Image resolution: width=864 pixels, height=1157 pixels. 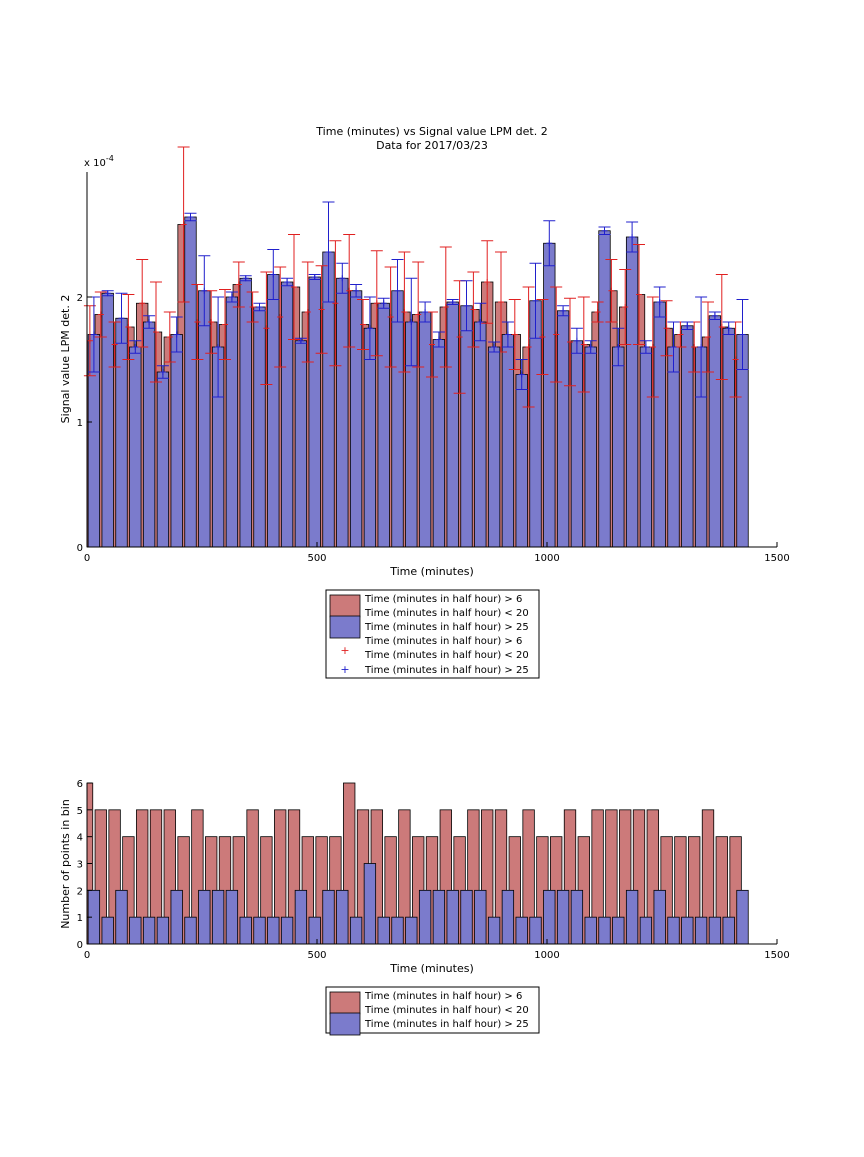 What do you see at coordinates (437, 950) in the screenshot?
I see `bottom-x-ticks: 0 500 1000 1500` at bounding box center [437, 950].